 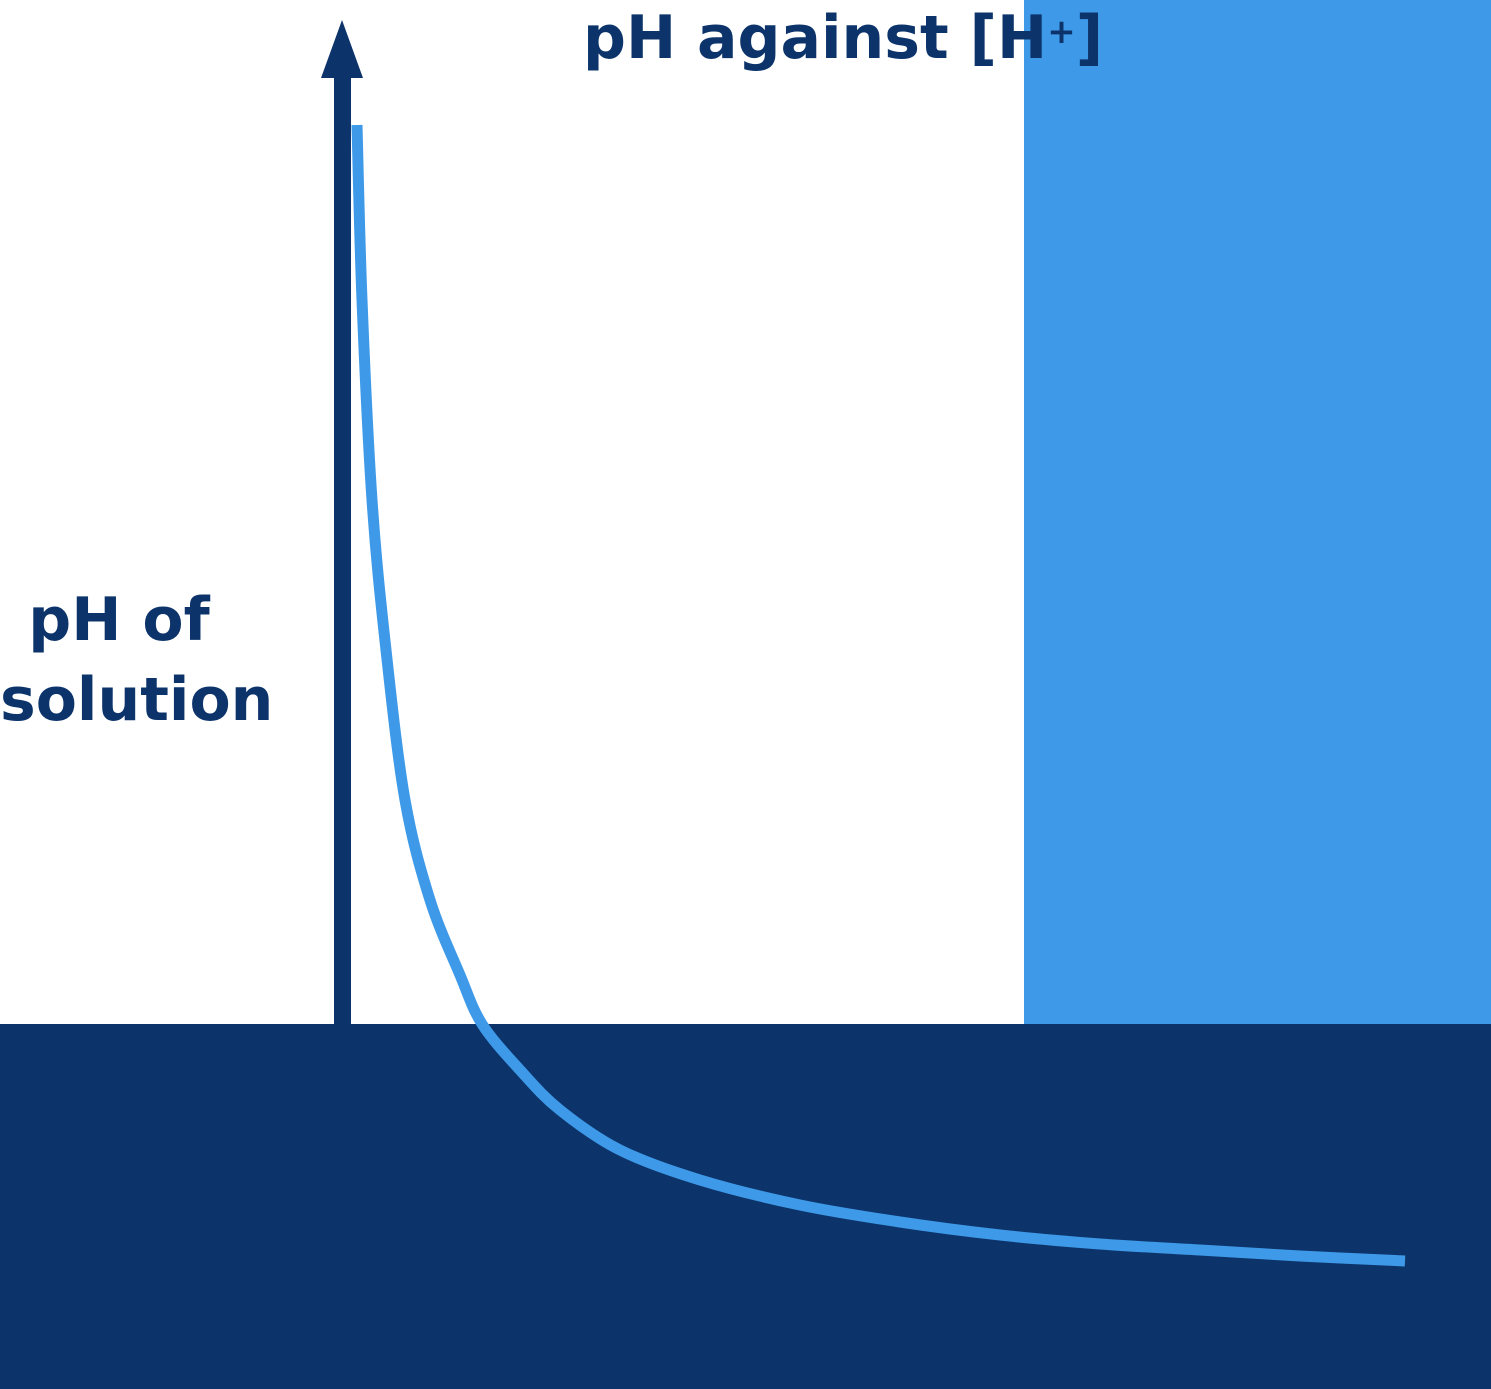 I want to click on chart-title-close: ], so click(x=1089, y=38).